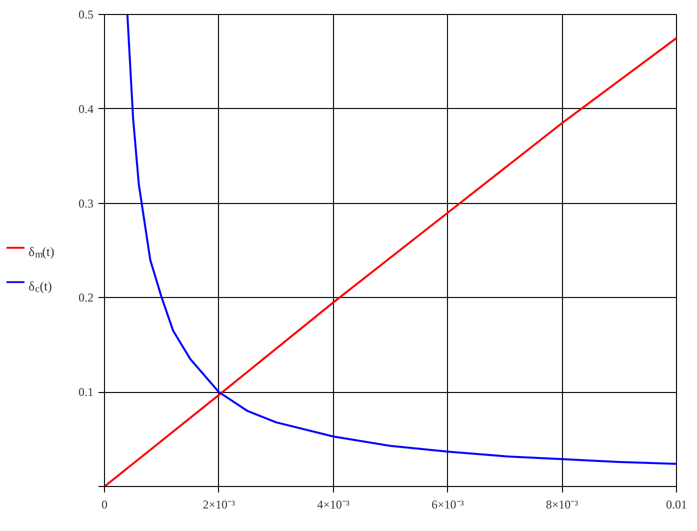  Describe the element at coordinates (86, 297) in the screenshot. I see `y-tick-label: 0.2` at that location.